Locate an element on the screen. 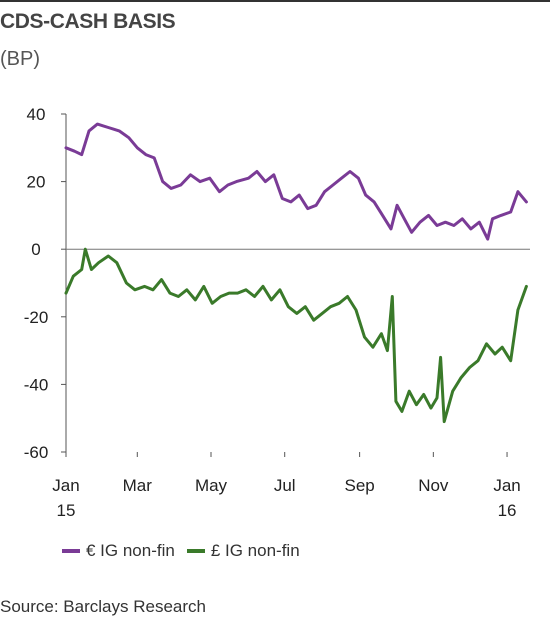  legend-swatch-sterling is located at coordinates (195, 551).